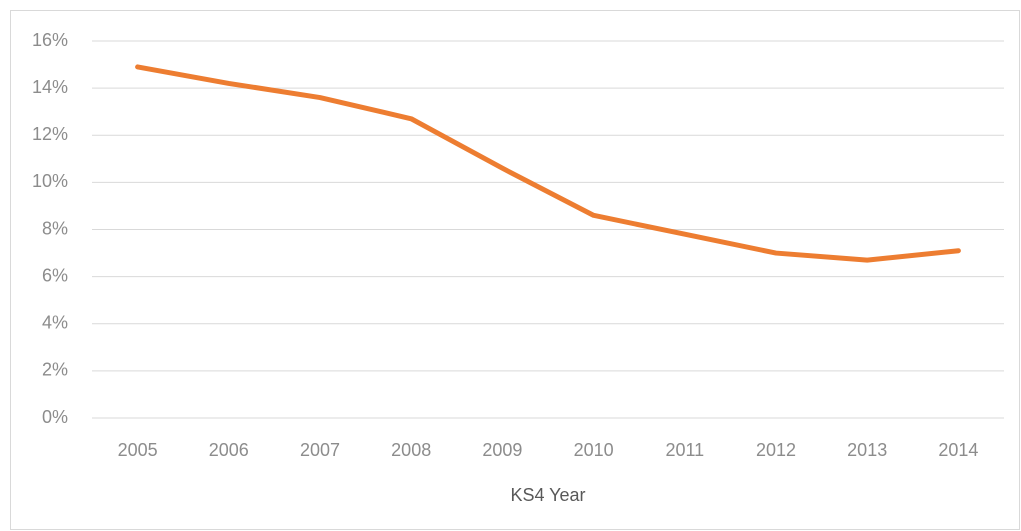 The height and width of the screenshot is (531, 1021). Describe the element at coordinates (55, 370) in the screenshot. I see `y-tick-label: 2%` at that location.